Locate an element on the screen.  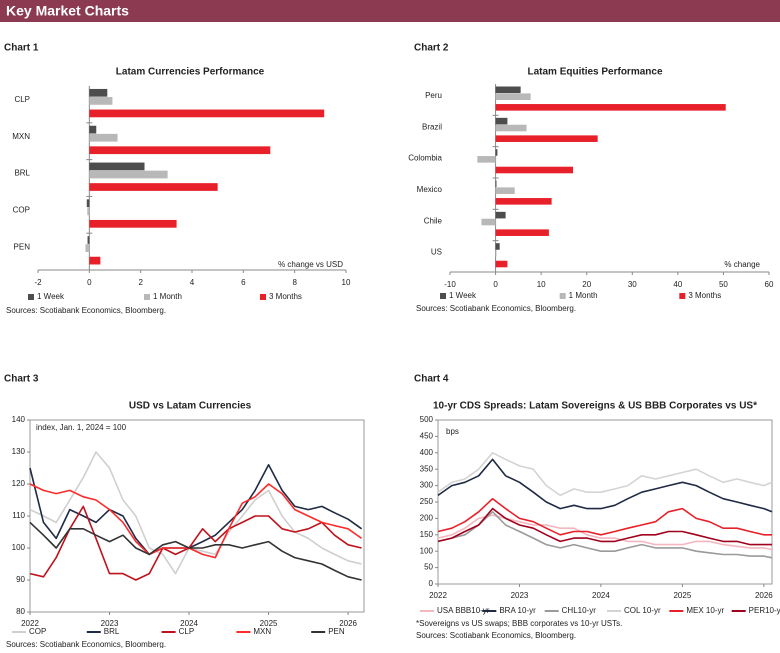
category-label: MXN is located at coordinates (21, 136).